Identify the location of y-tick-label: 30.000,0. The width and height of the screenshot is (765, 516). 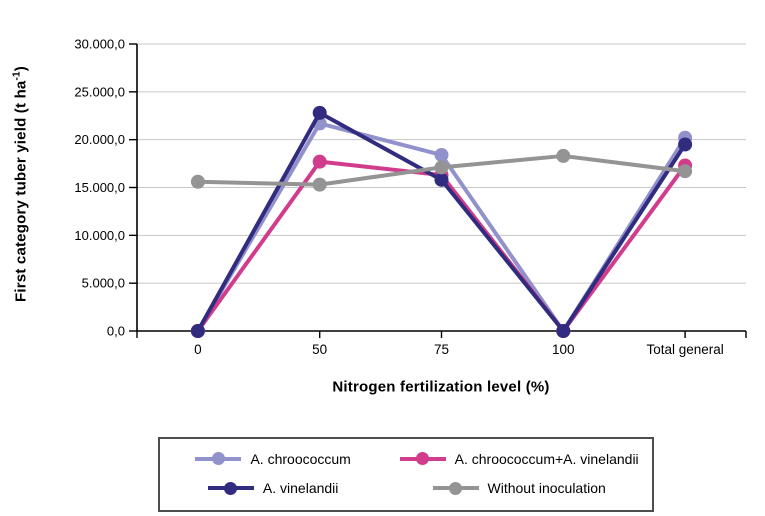
(99, 44).